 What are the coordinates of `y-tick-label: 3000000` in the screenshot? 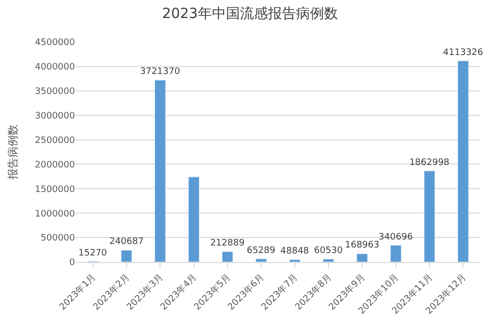 It's located at (55, 116).